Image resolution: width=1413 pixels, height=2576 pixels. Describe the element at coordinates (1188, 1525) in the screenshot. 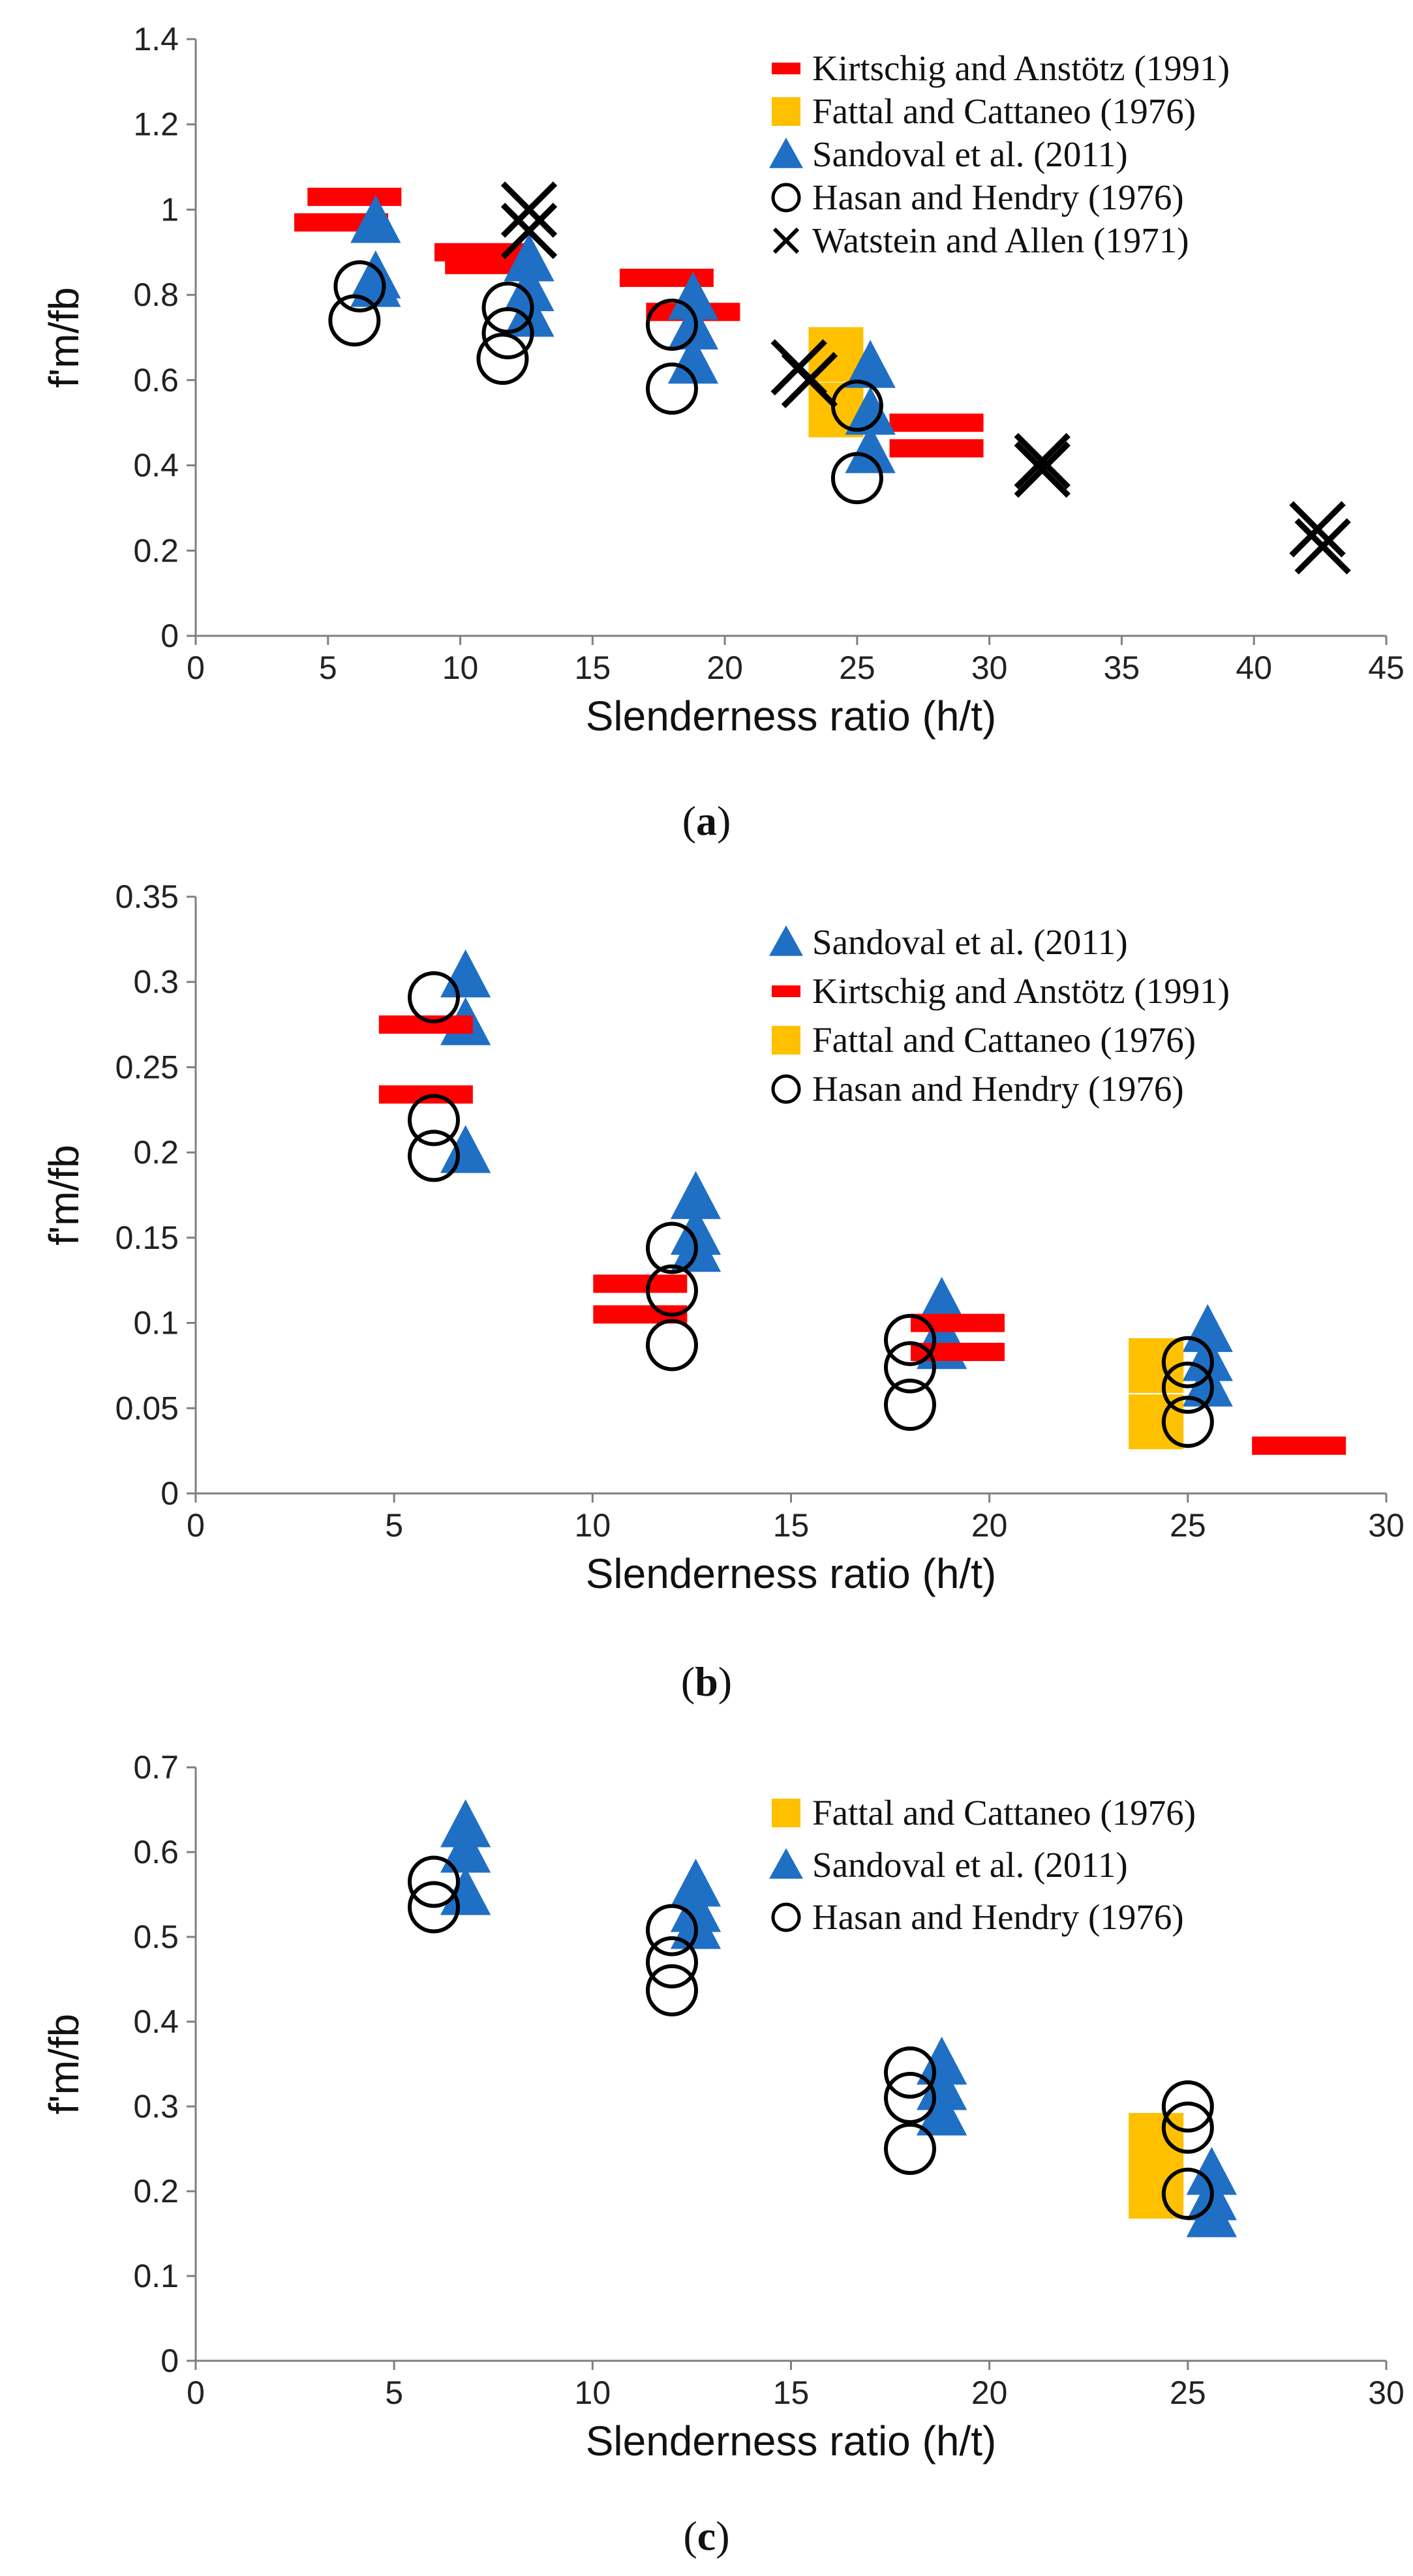

I see `x-tick-label: 25` at that location.